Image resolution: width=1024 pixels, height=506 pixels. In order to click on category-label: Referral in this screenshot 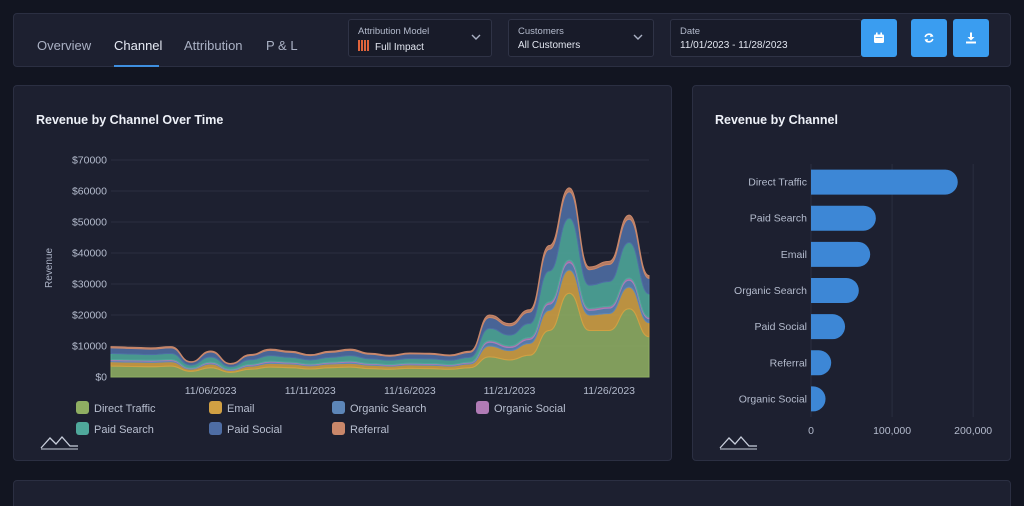, I will do `click(788, 363)`.